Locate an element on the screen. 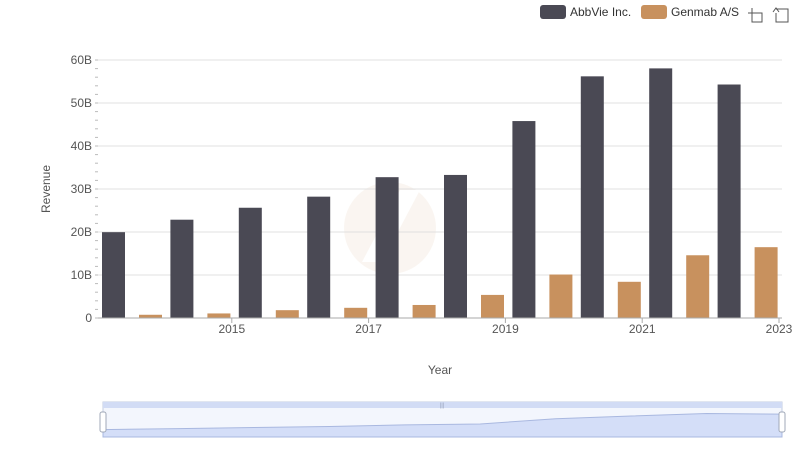 The height and width of the screenshot is (461, 800). y-tick-label: 60B is located at coordinates (81, 60).